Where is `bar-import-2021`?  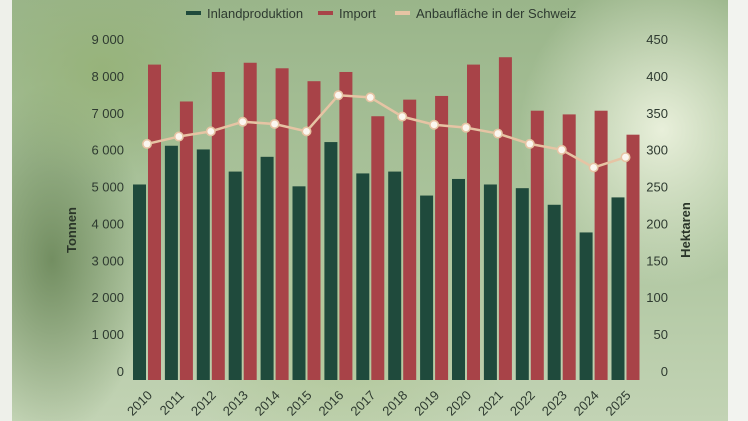
bar-import-2021 is located at coordinates (505, 218).